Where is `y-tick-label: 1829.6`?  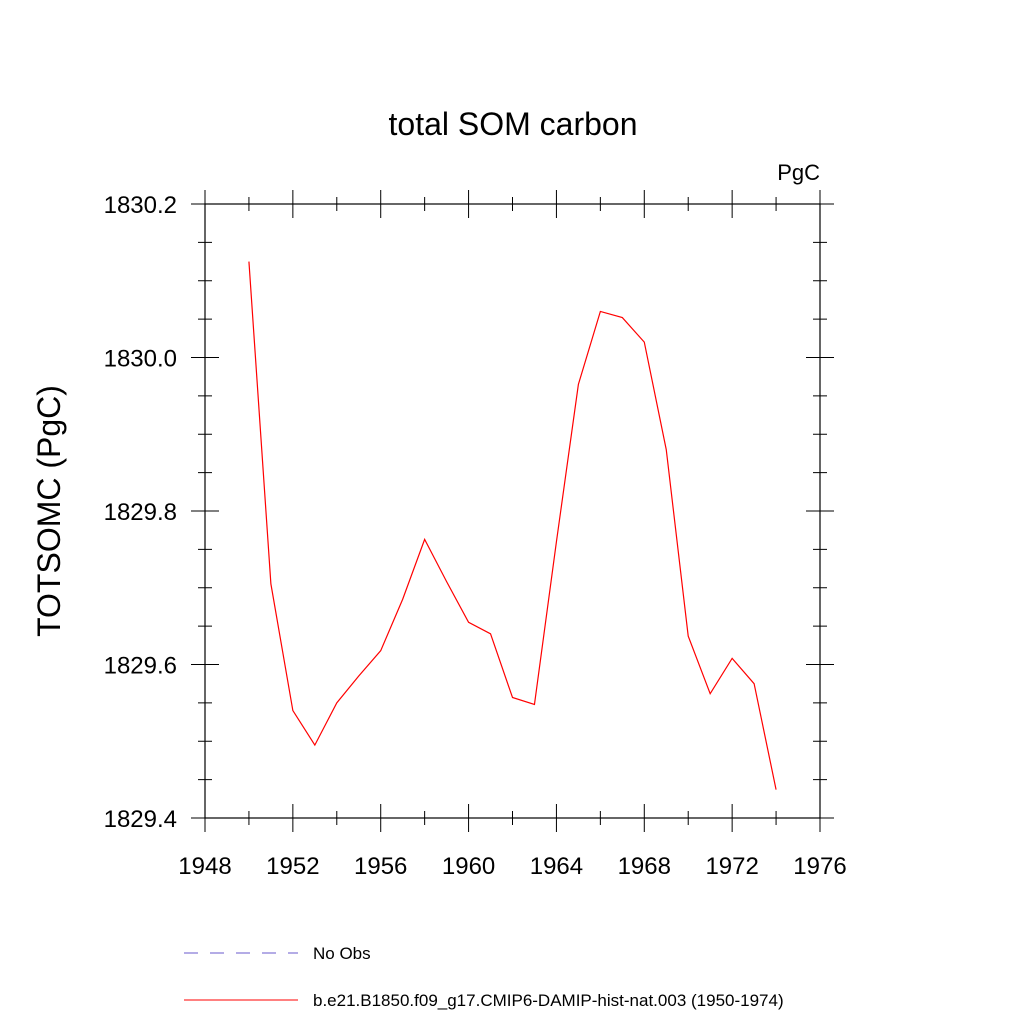
y-tick-label: 1829.6 is located at coordinates (140, 666).